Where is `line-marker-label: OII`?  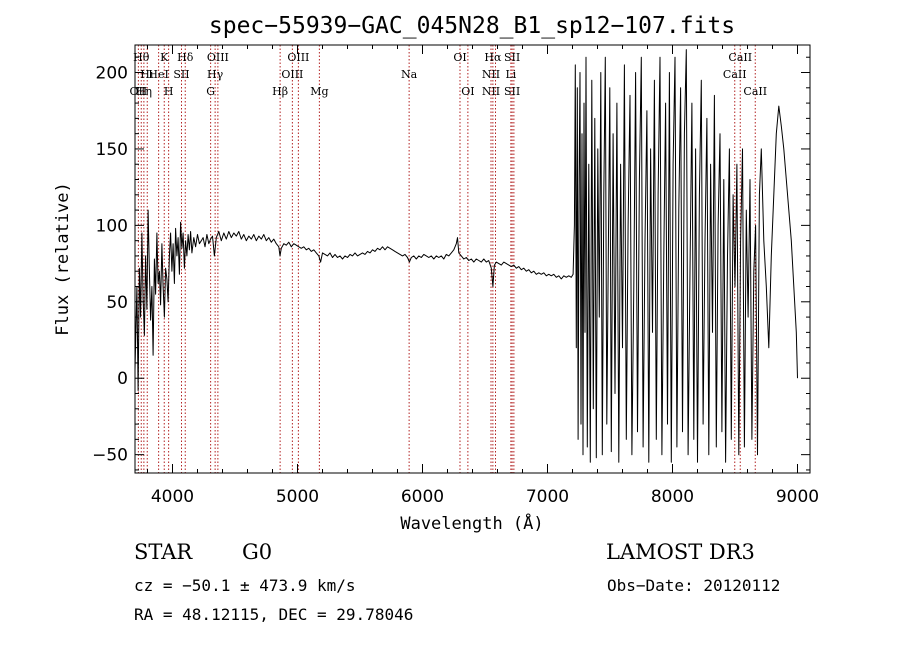 line-marker-label: OII is located at coordinates (139, 91).